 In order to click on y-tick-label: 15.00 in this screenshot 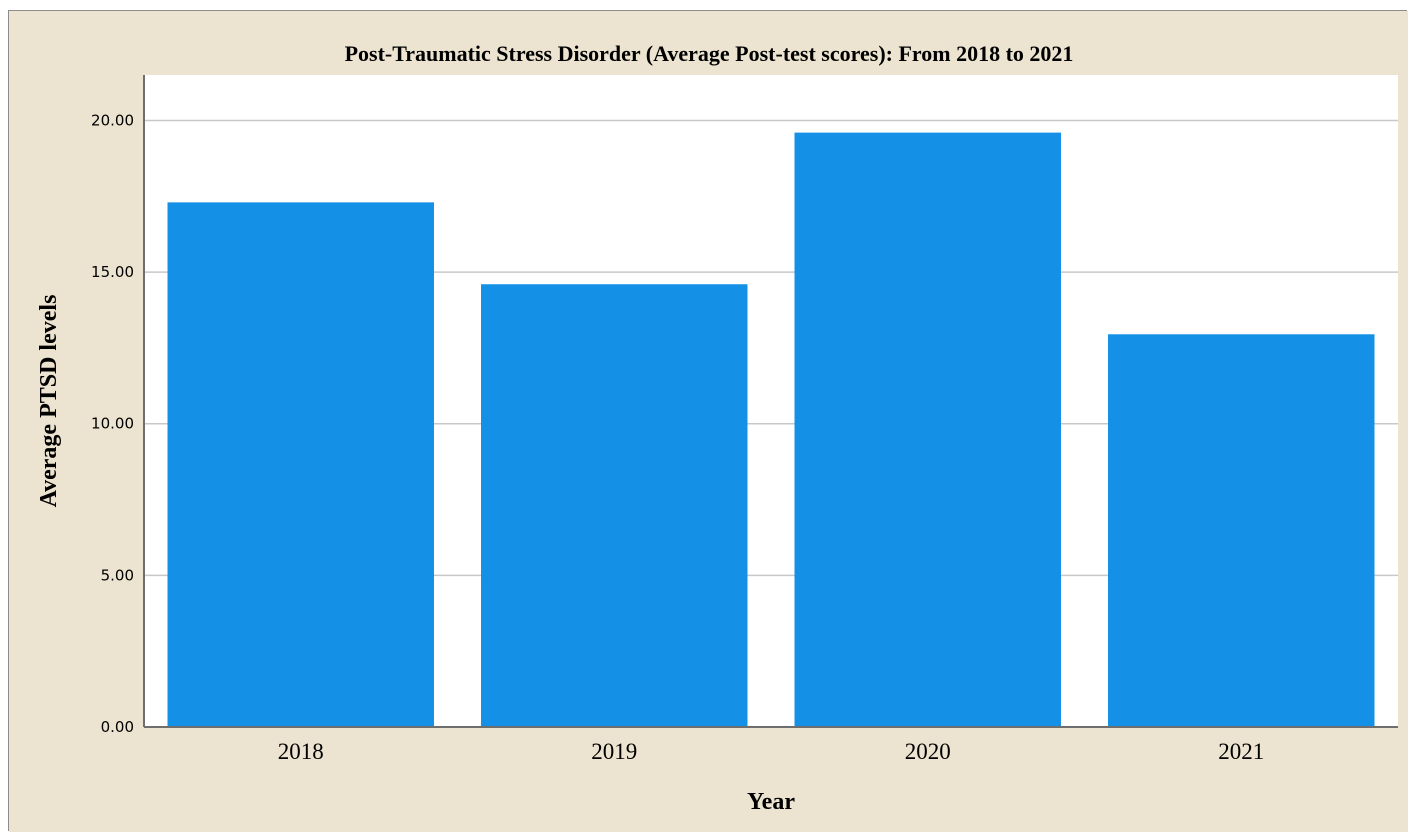, I will do `click(112, 272)`.